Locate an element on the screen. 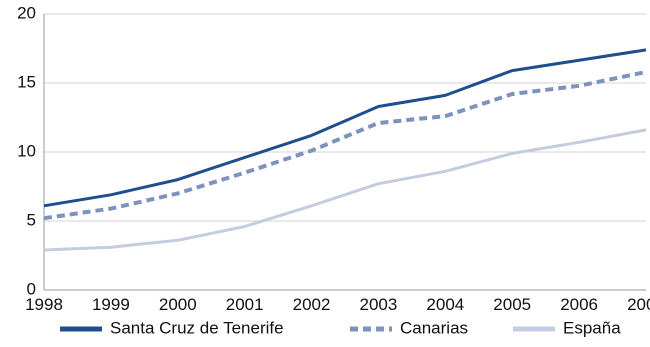 The width and height of the screenshot is (650, 347). x-tick-label: 2007 is located at coordinates (638, 304).